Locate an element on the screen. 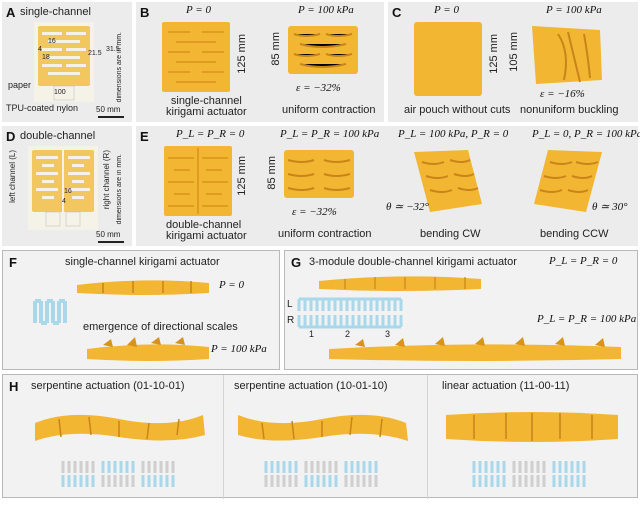  dimension-label: 18 is located at coordinates (46, 57).